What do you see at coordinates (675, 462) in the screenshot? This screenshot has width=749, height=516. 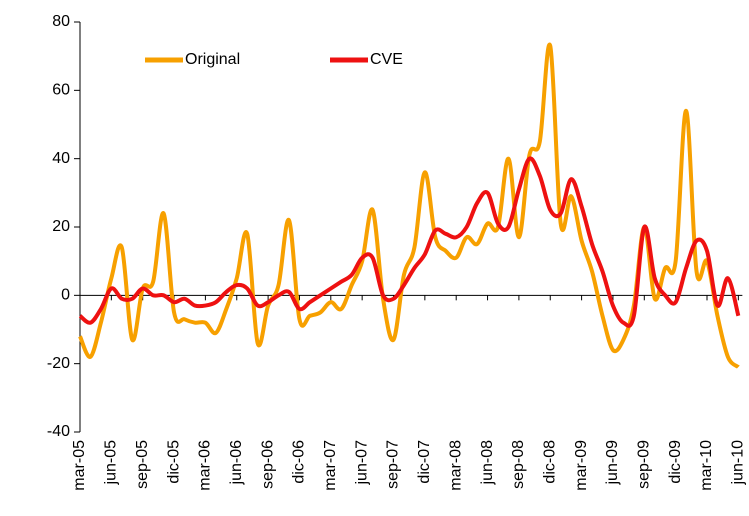 I see `x-tick-label: dic-09` at bounding box center [675, 462].